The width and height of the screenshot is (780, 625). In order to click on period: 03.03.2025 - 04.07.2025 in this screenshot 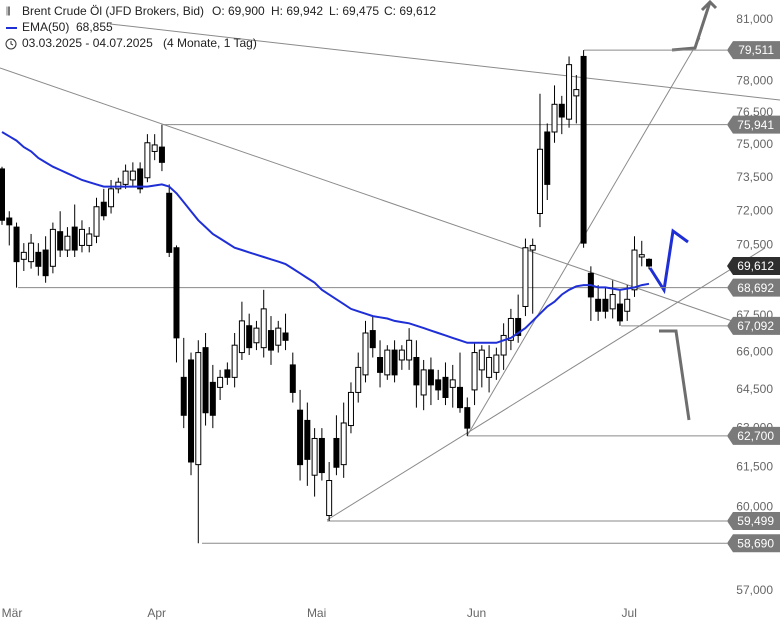, I will do `click(87, 43)`.